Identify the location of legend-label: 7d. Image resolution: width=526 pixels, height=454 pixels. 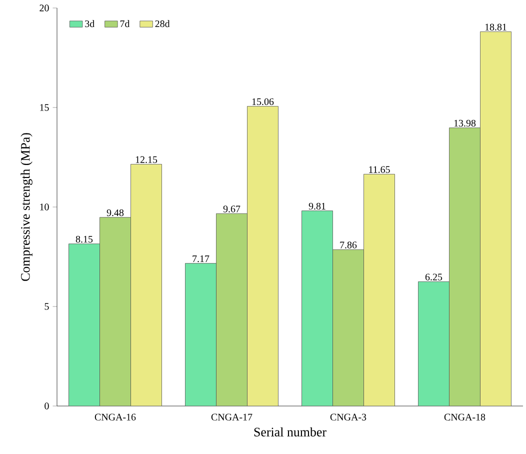
(125, 24).